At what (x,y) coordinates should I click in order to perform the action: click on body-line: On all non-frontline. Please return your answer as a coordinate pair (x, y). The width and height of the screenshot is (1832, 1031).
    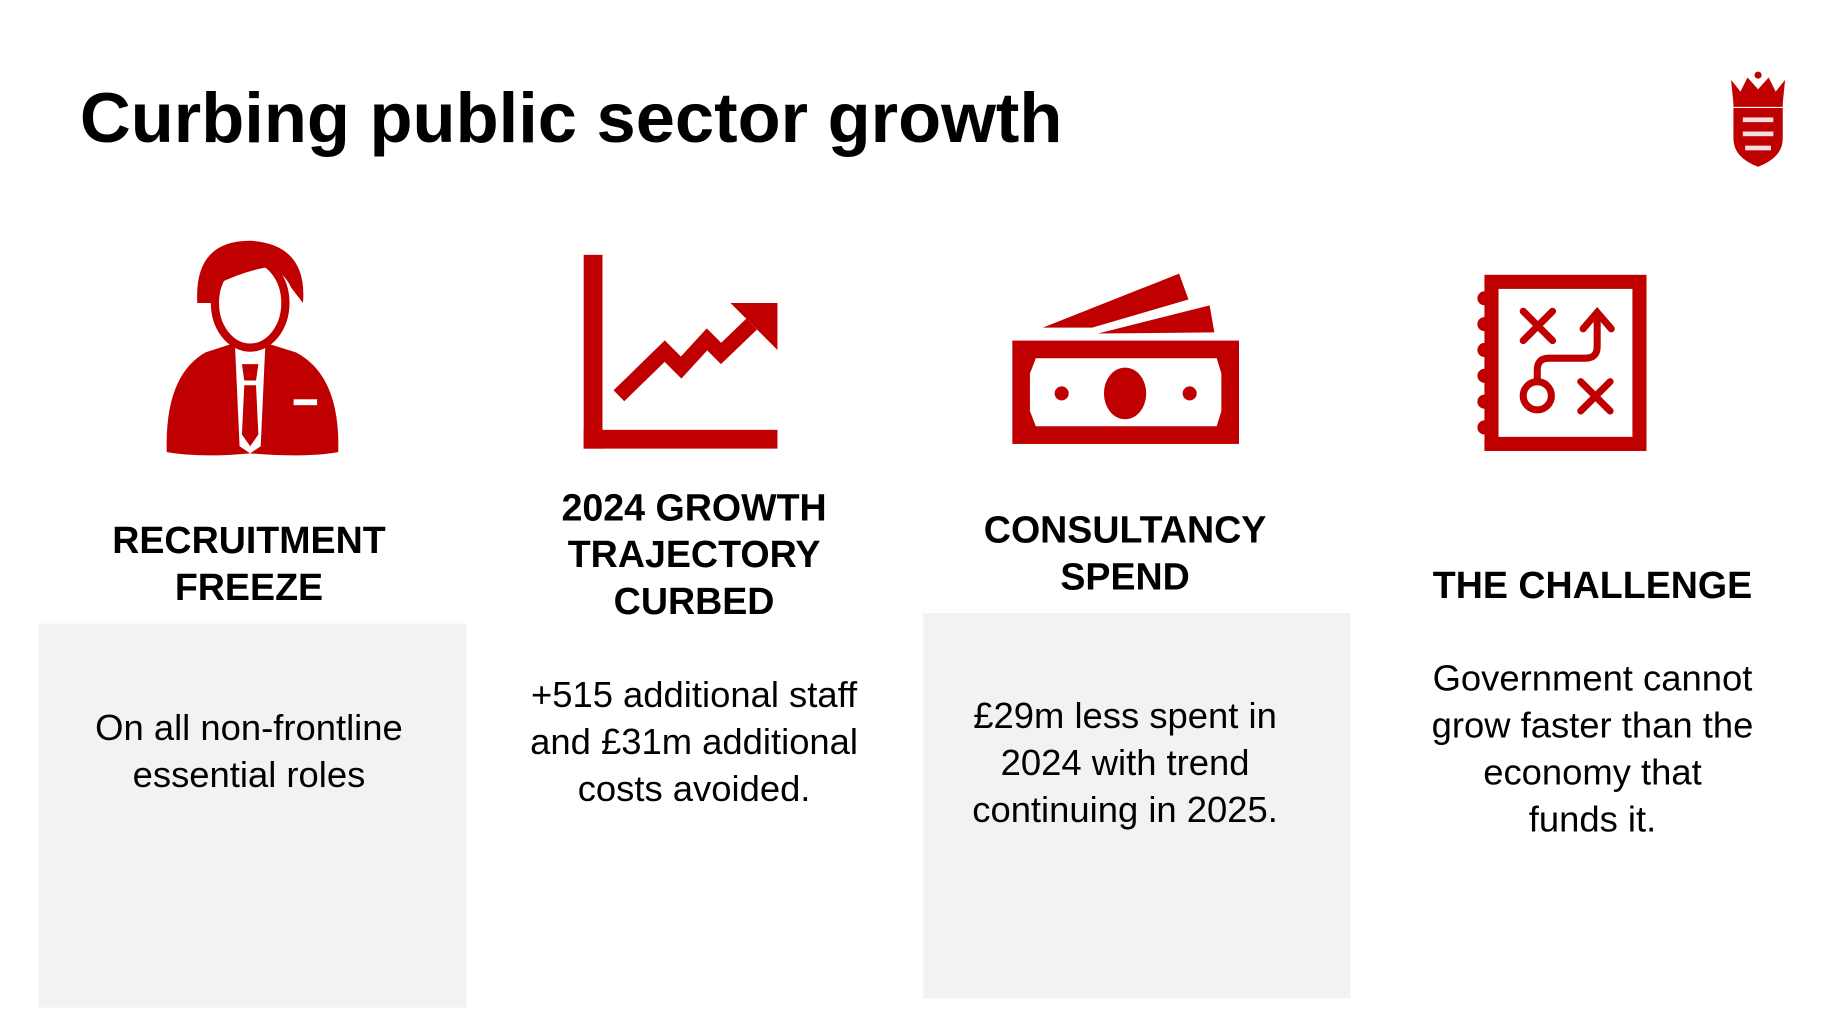
    Looking at the image, I should click on (249, 727).